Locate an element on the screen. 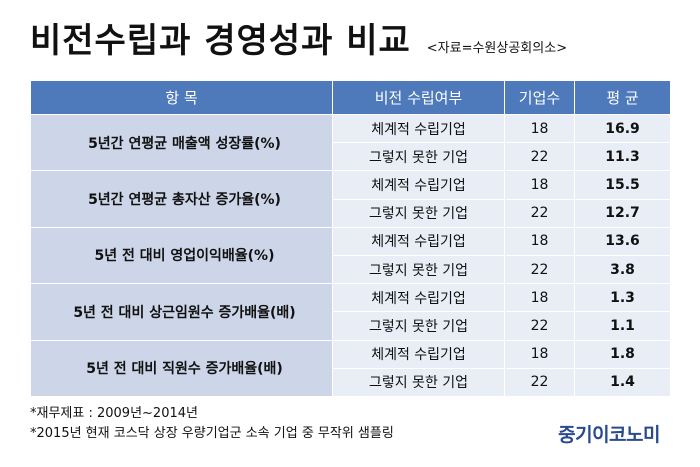 This screenshot has width=700, height=467. header-average: 평 균 is located at coordinates (622, 97).